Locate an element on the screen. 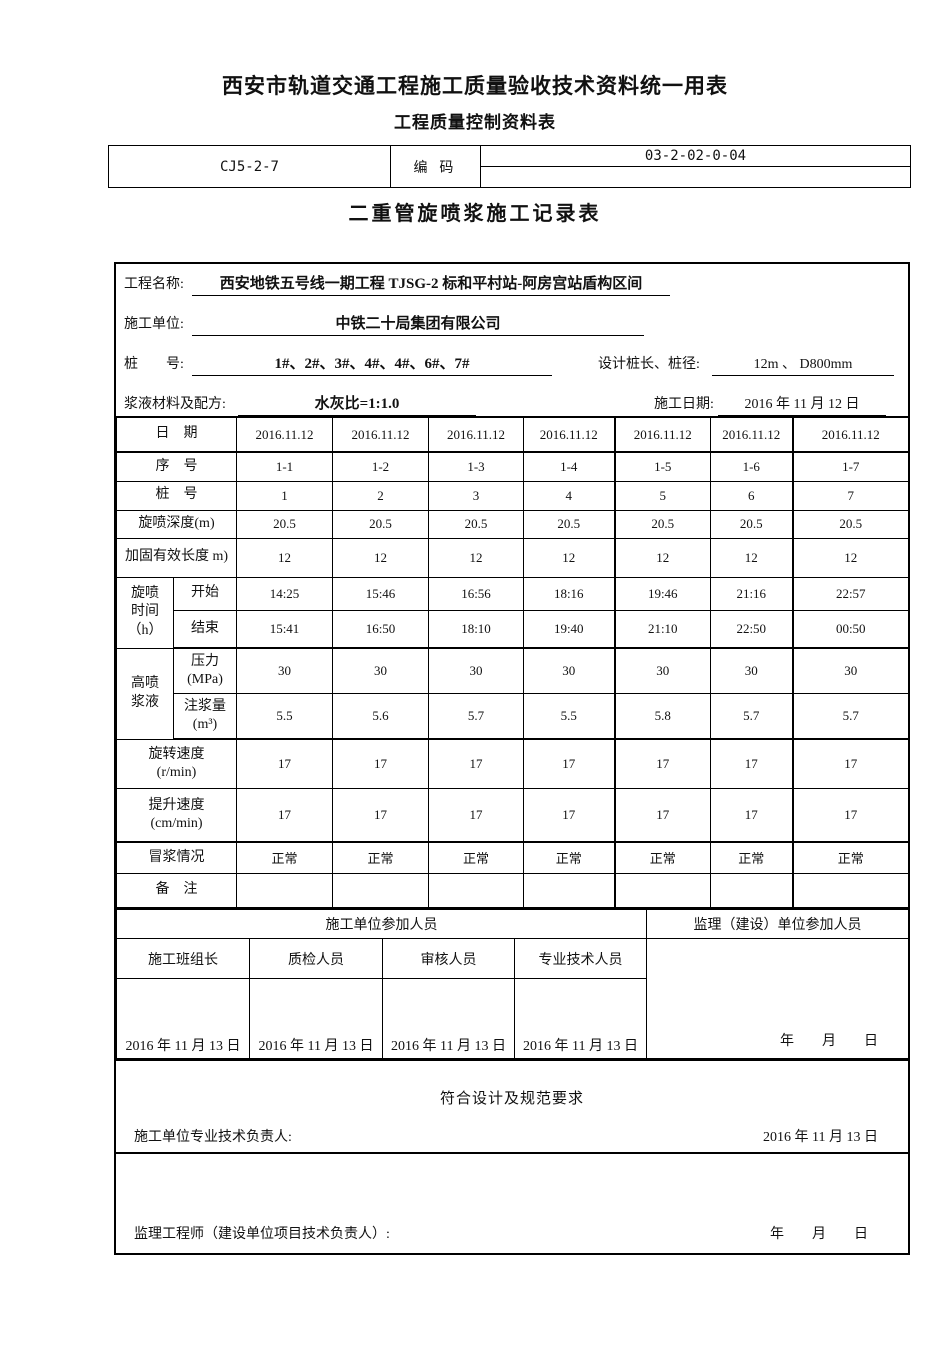 The width and height of the screenshot is (950, 1346). date-value: 2016 年 11 月 12 日 is located at coordinates (802, 405).